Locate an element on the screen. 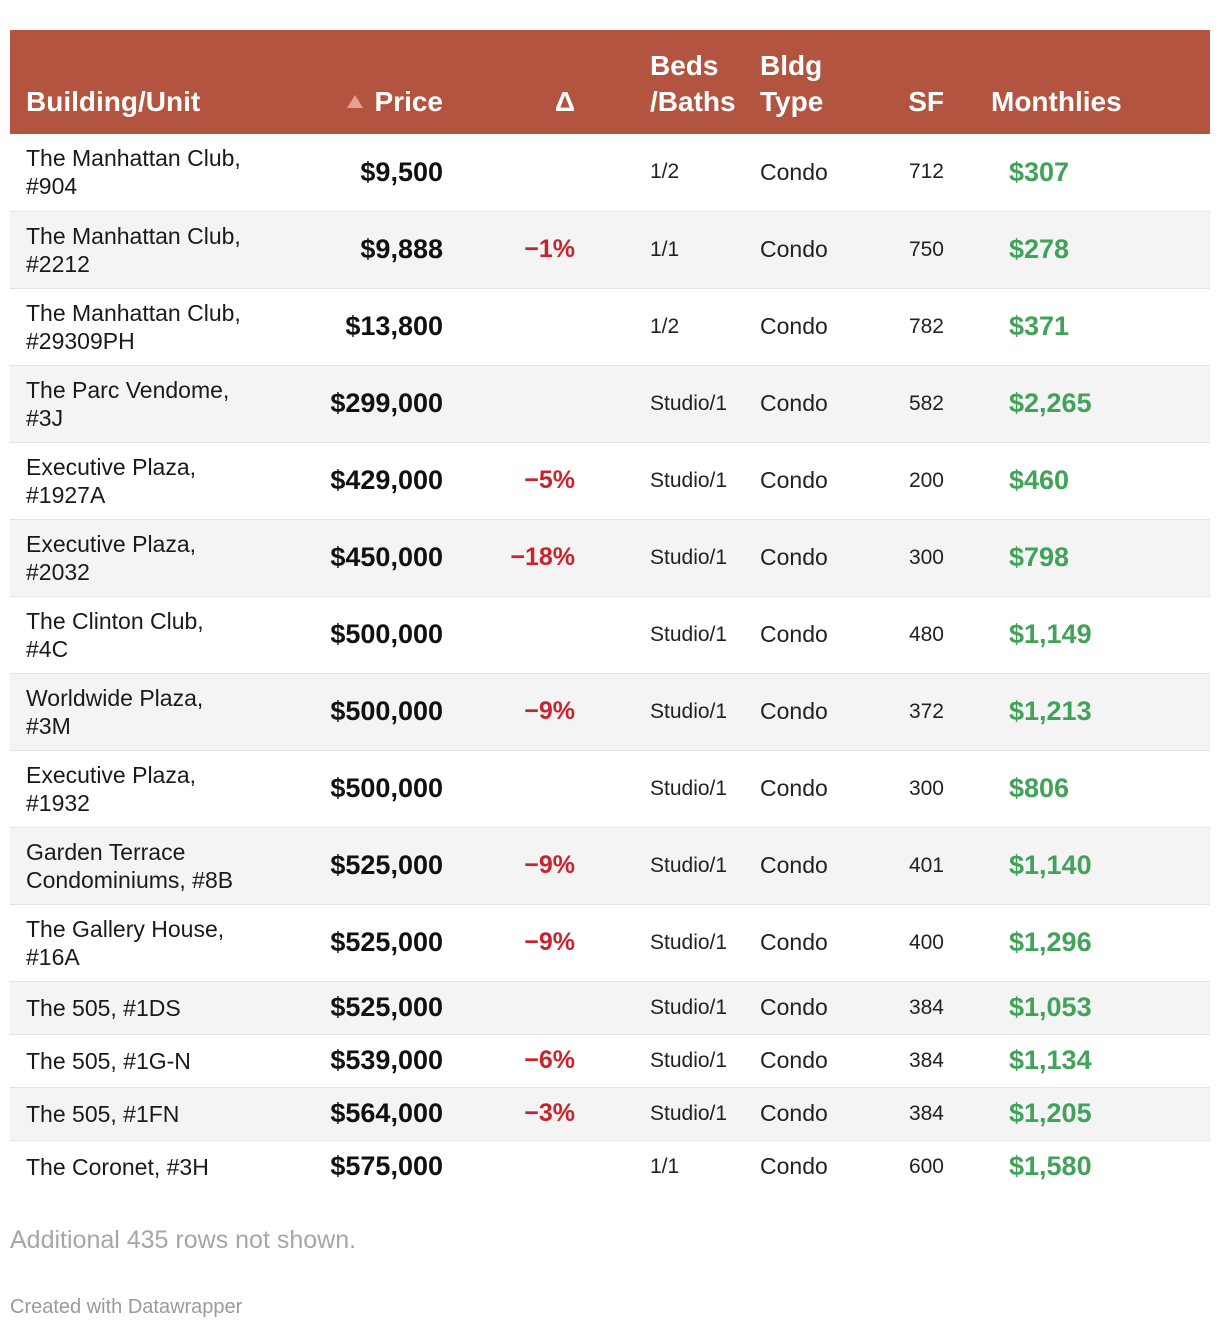 This screenshot has width=1220, height=1332. cell-monthlies: $1,053 is located at coordinates (1050, 1007).